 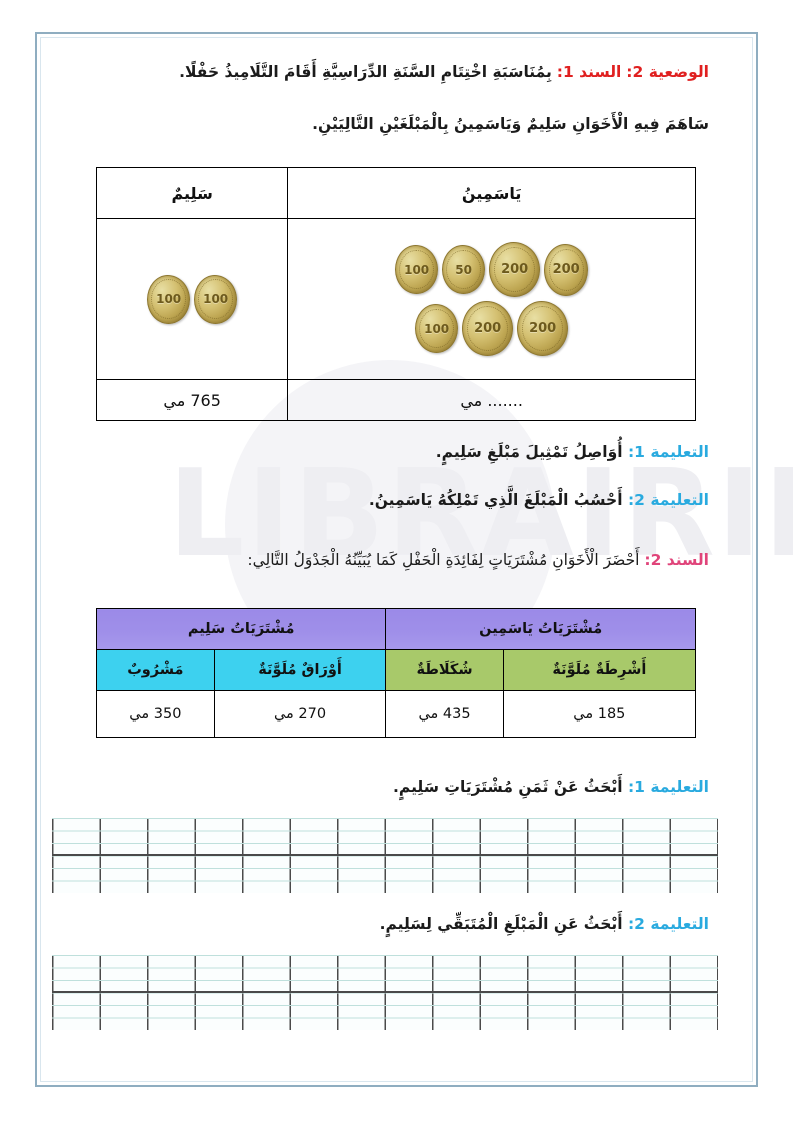 I want to click on group-header-yasmine: مُشْتَرَيَاتُ يَاسَمِين, so click(x=540, y=629).